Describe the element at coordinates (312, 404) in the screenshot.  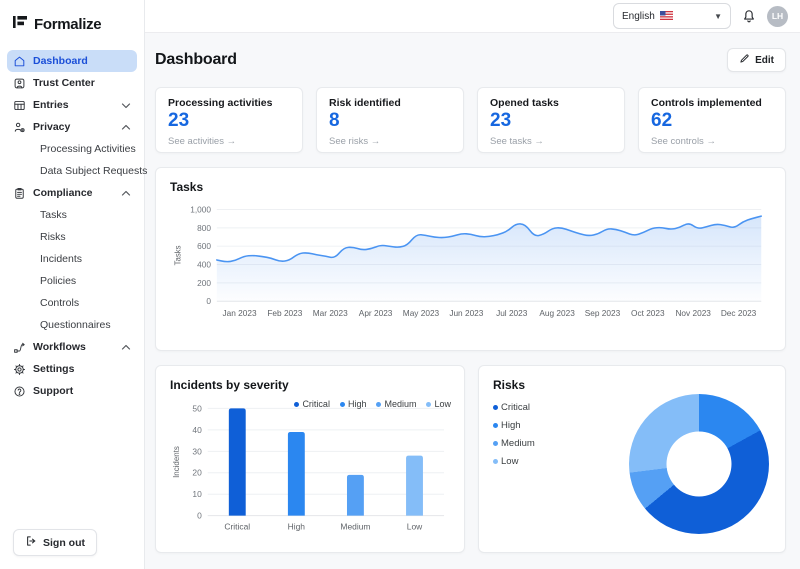
I see `legend-item-critical: Critical` at that location.